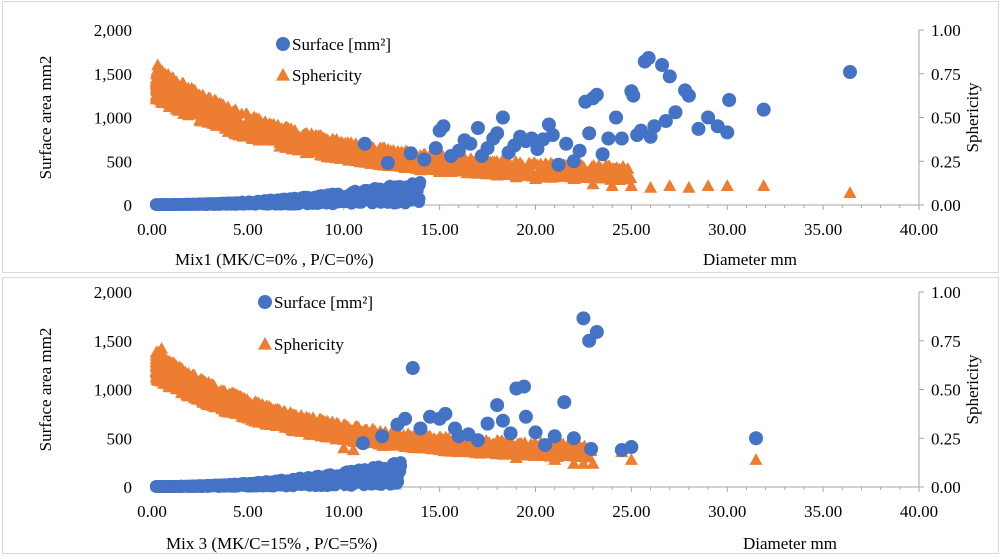 The image size is (1003, 558). Describe the element at coordinates (120, 438) in the screenshot. I see `y-tick-label: 500` at that location.